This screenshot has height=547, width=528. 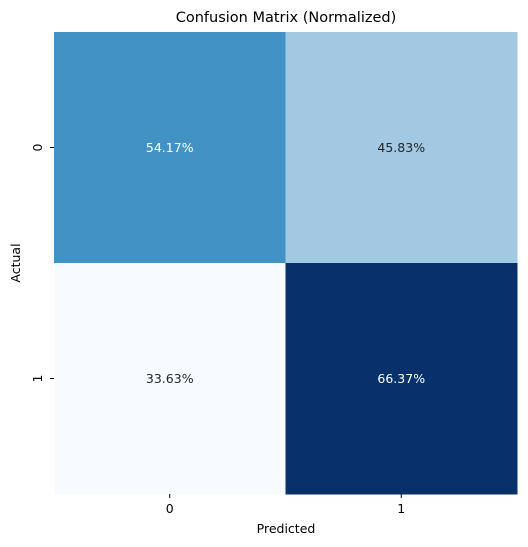 I want to click on chart-title: Confusion Matrix (Normalized), so click(x=286, y=18).